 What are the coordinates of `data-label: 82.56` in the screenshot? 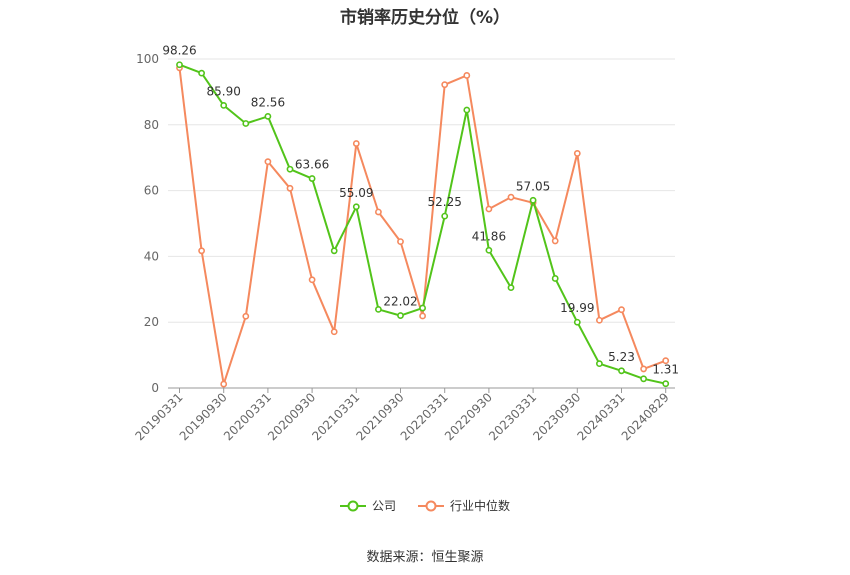 It's located at (268, 102).